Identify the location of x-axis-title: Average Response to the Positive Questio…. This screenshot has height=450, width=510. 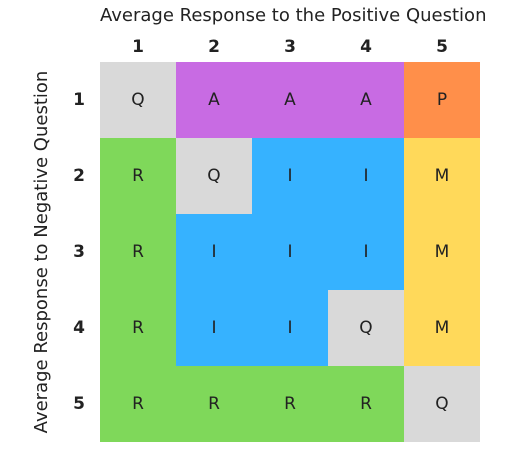
(293, 15).